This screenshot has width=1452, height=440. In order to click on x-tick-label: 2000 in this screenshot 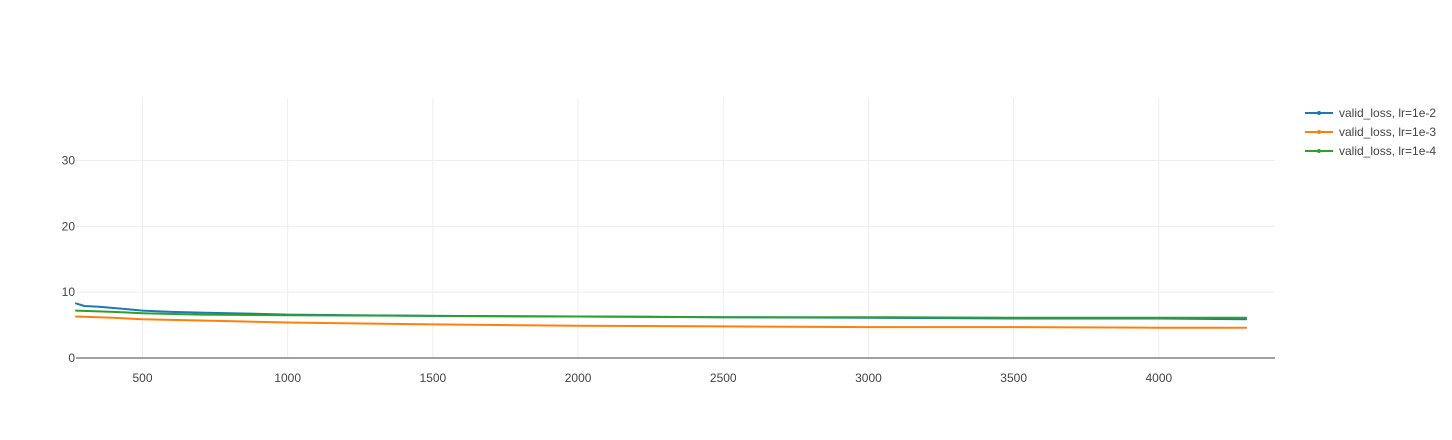, I will do `click(578, 378)`.